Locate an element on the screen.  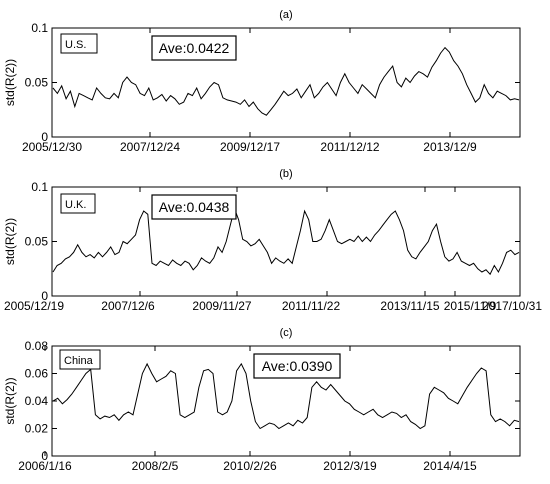
average-annotation: Ave:0.0422 is located at coordinates (194, 48).